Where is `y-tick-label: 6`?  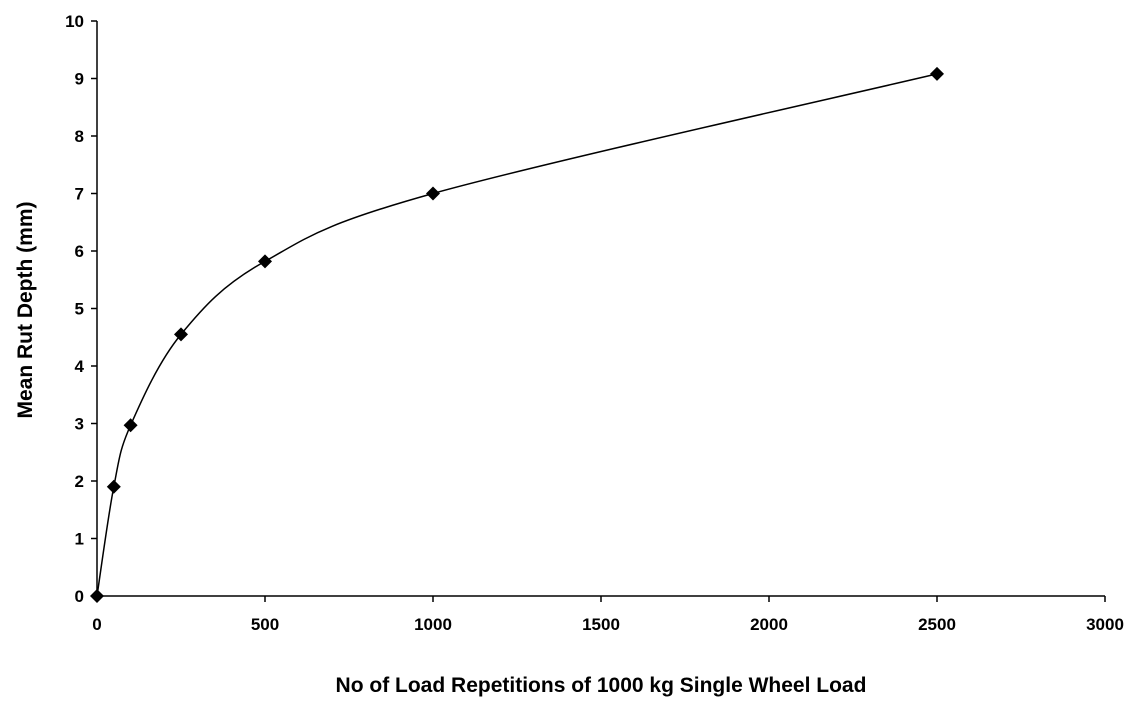
y-tick-label: 6 is located at coordinates (79, 251).